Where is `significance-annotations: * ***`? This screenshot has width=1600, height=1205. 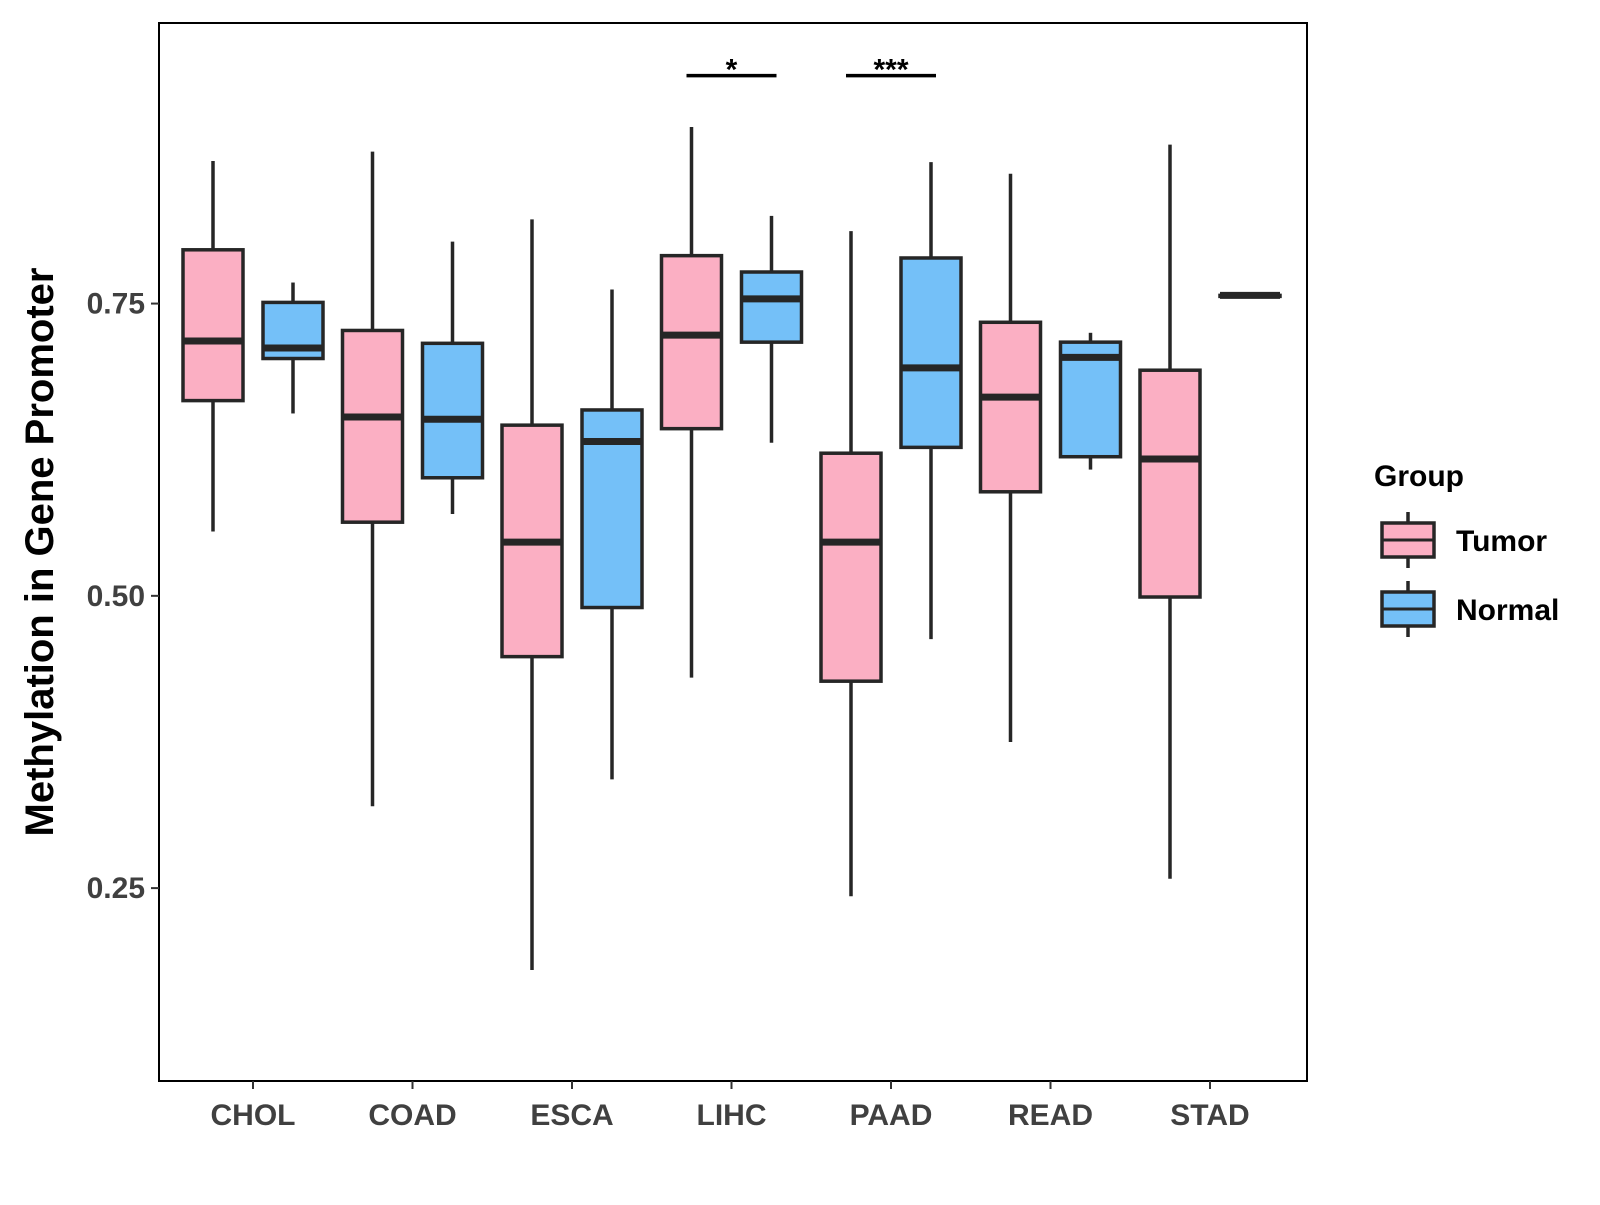 significance-annotations: * *** is located at coordinates (811, 70).